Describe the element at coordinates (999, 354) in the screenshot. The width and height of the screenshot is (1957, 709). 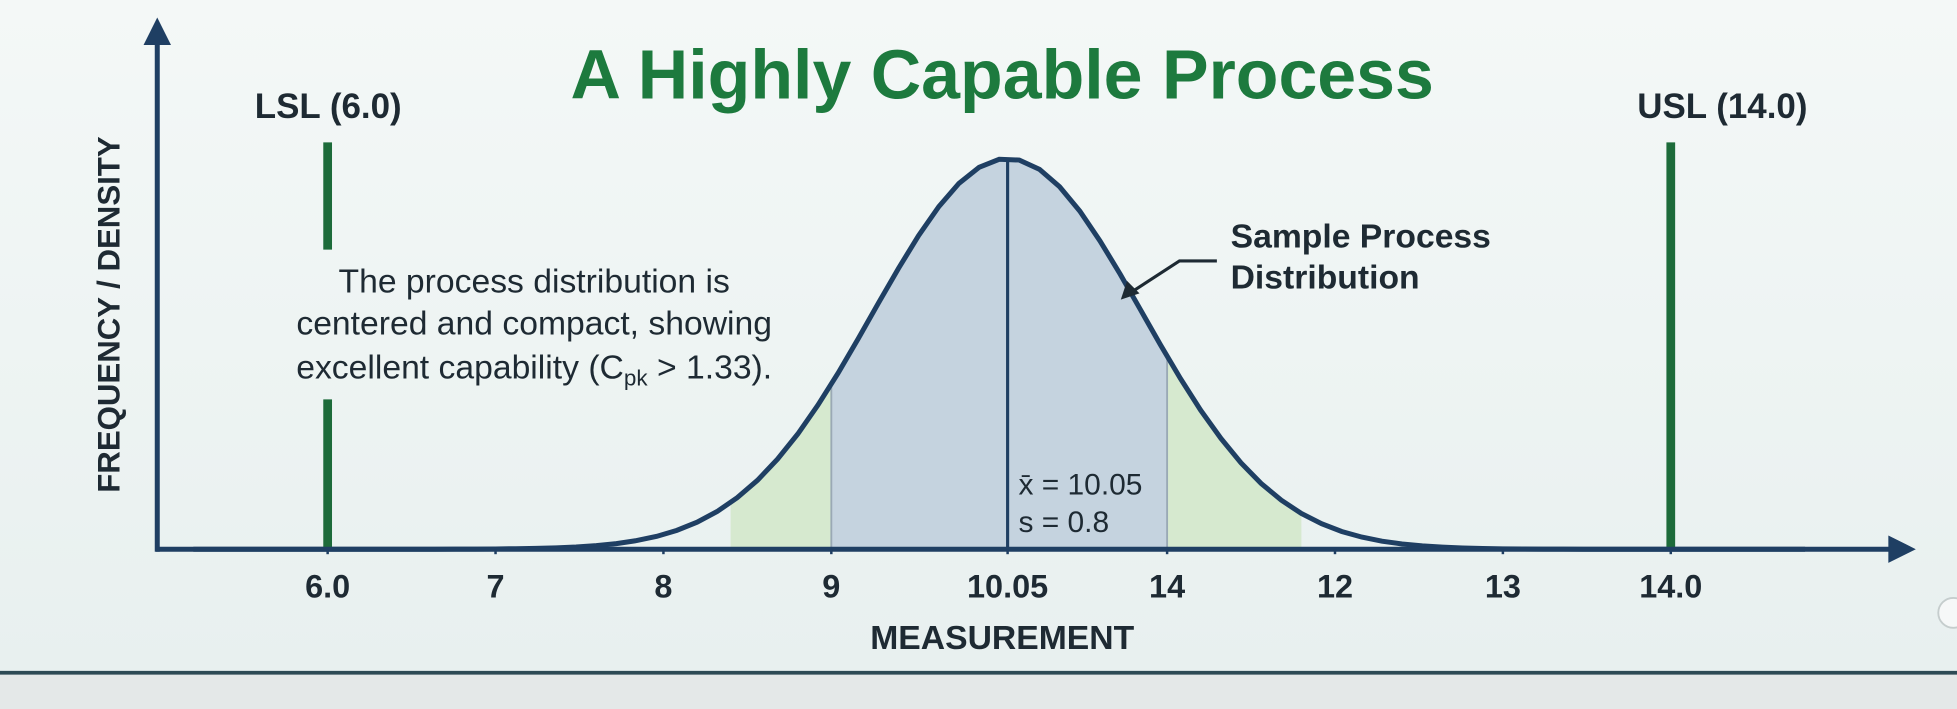
I see `central-area` at that location.